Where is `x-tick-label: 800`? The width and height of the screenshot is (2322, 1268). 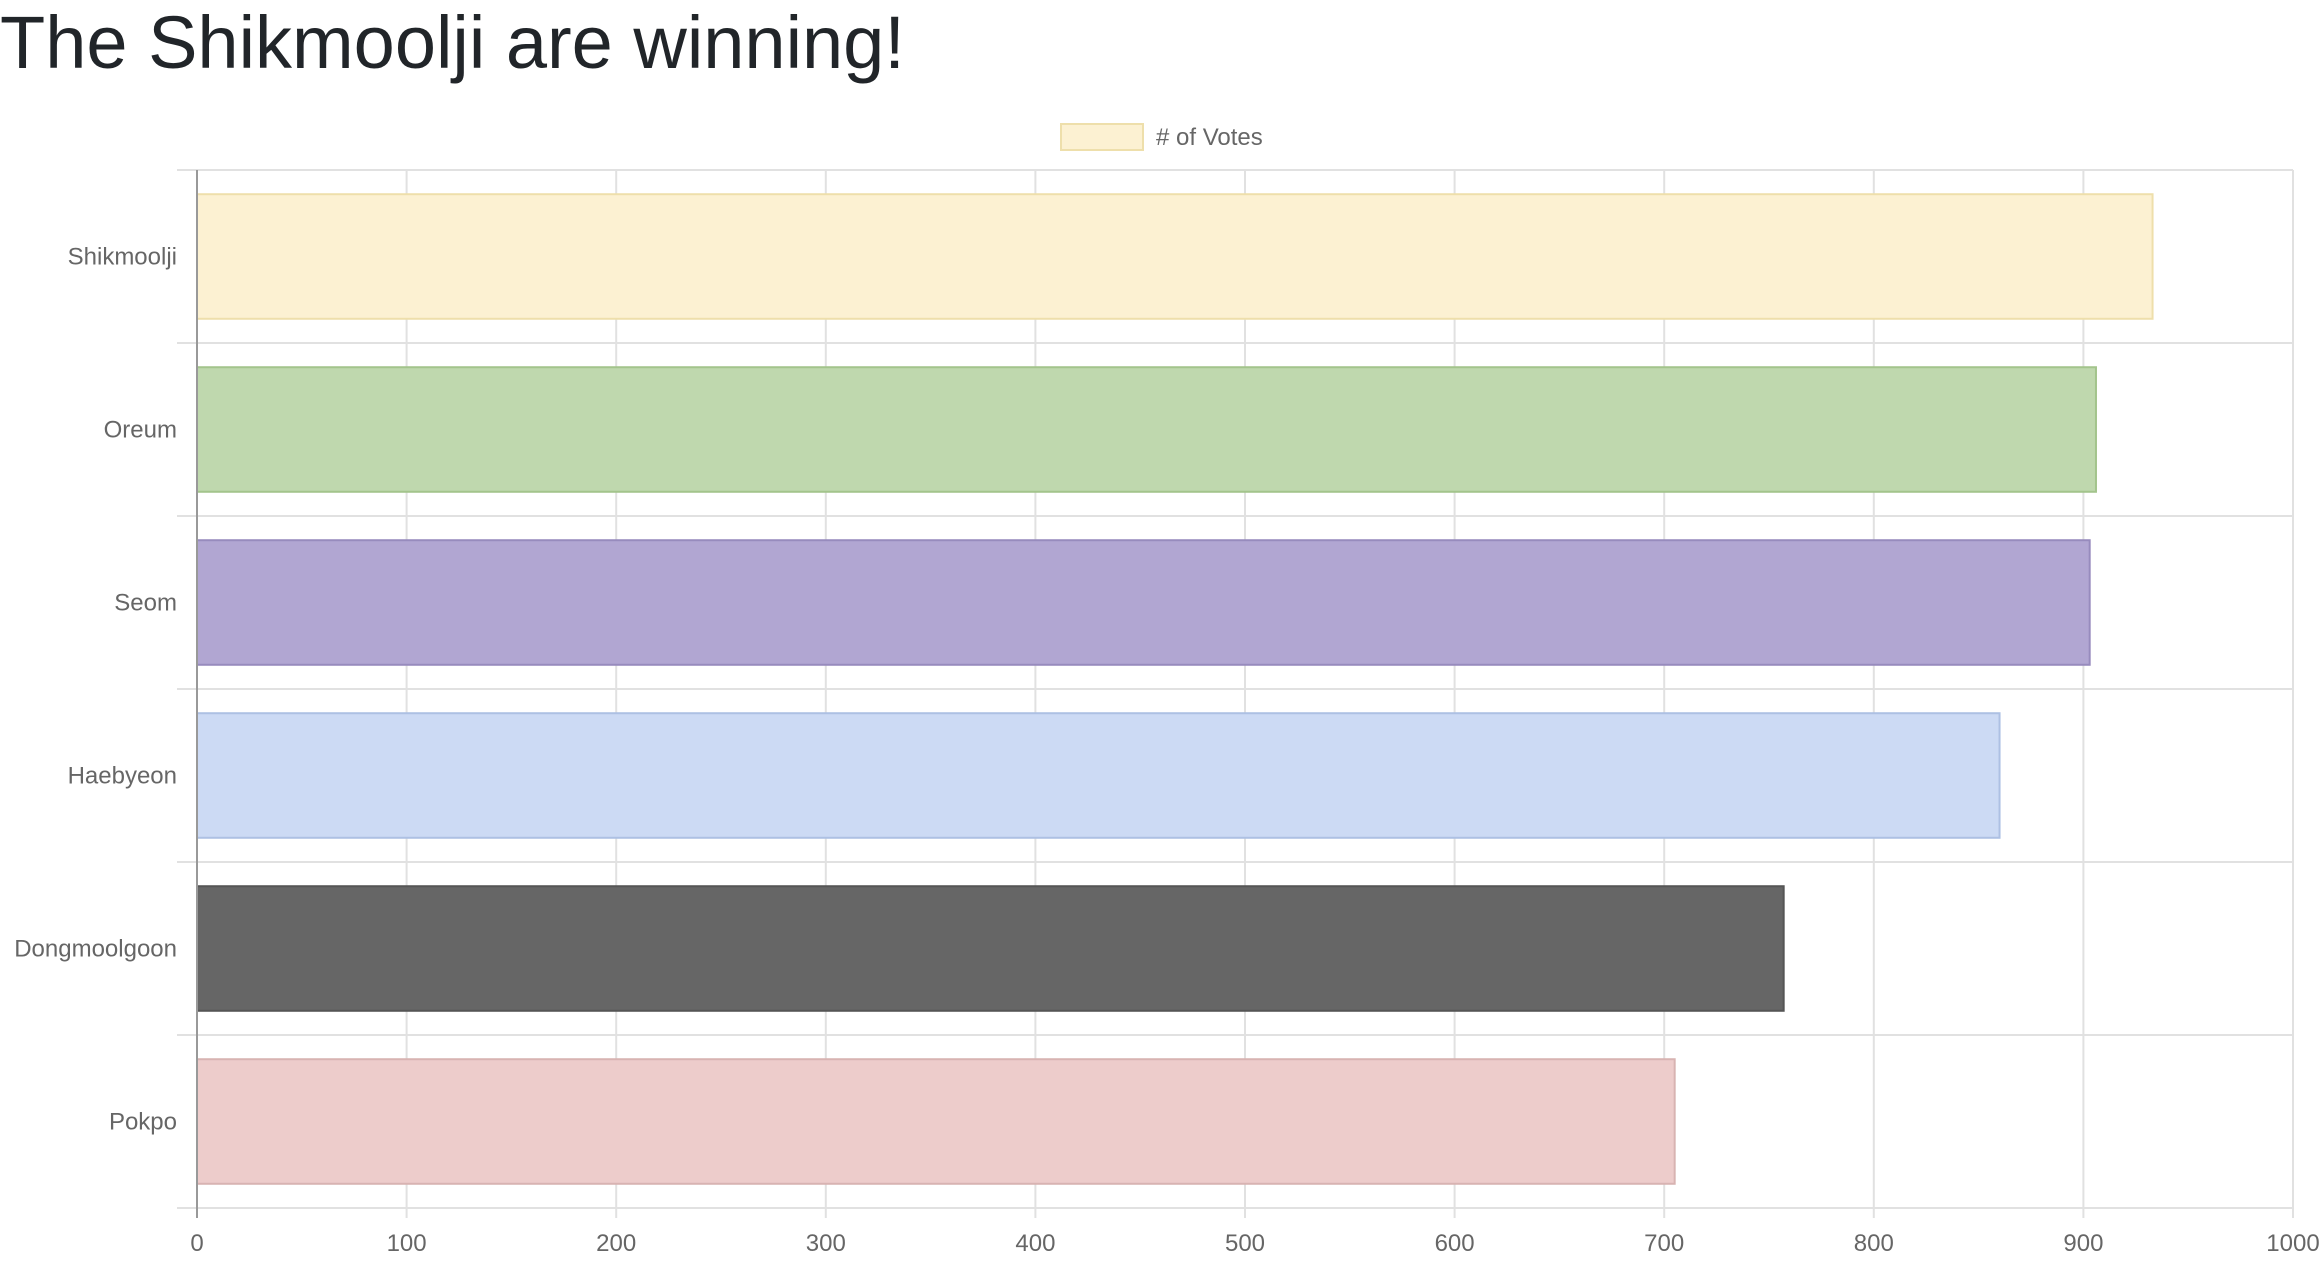
x-tick-label: 800 is located at coordinates (1874, 1243).